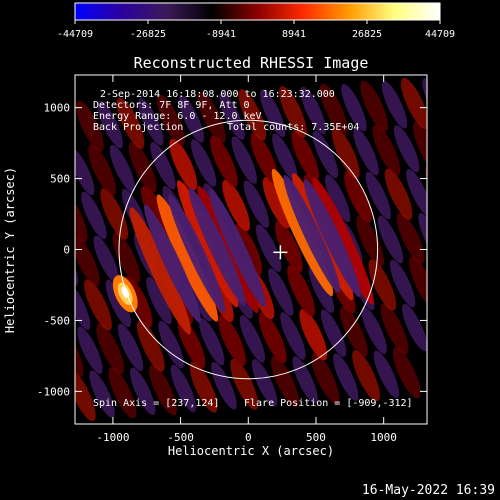 The width and height of the screenshot is (500, 500). What do you see at coordinates (367, 34) in the screenshot?
I see `colorbar-tick-label: 26825` at bounding box center [367, 34].